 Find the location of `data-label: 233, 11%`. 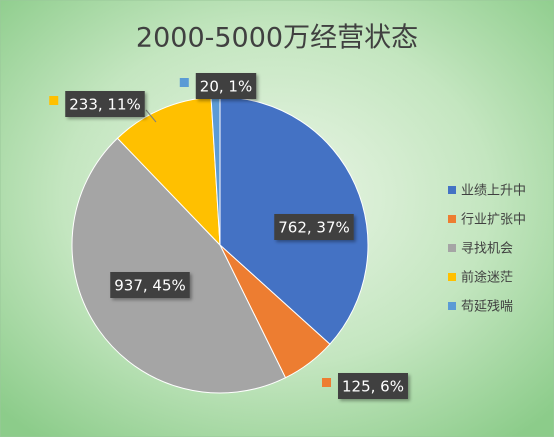

data-label: 233, 11% is located at coordinates (105, 105).